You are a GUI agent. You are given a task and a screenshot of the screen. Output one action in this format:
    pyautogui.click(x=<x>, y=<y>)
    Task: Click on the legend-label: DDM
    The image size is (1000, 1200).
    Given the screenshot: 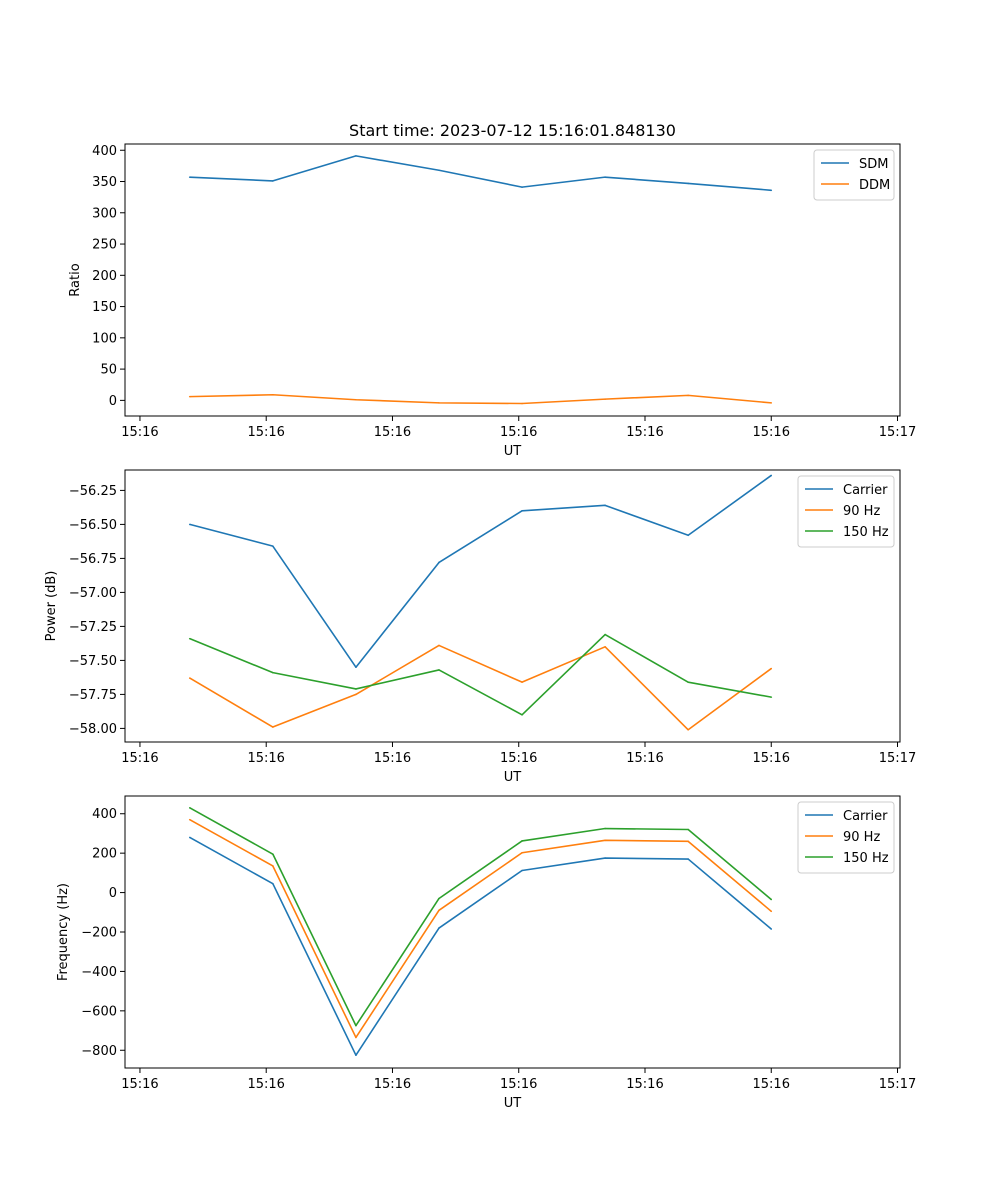 What is the action you would take?
    pyautogui.click(x=874, y=185)
    